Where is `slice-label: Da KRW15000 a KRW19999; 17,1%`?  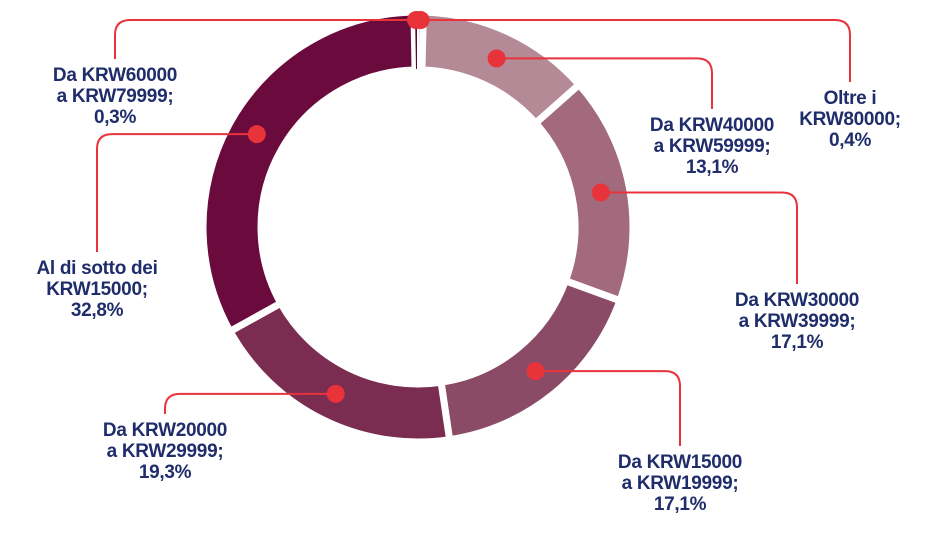
slice-label: Da KRW15000 a KRW19999; 17,1% is located at coordinates (680, 483).